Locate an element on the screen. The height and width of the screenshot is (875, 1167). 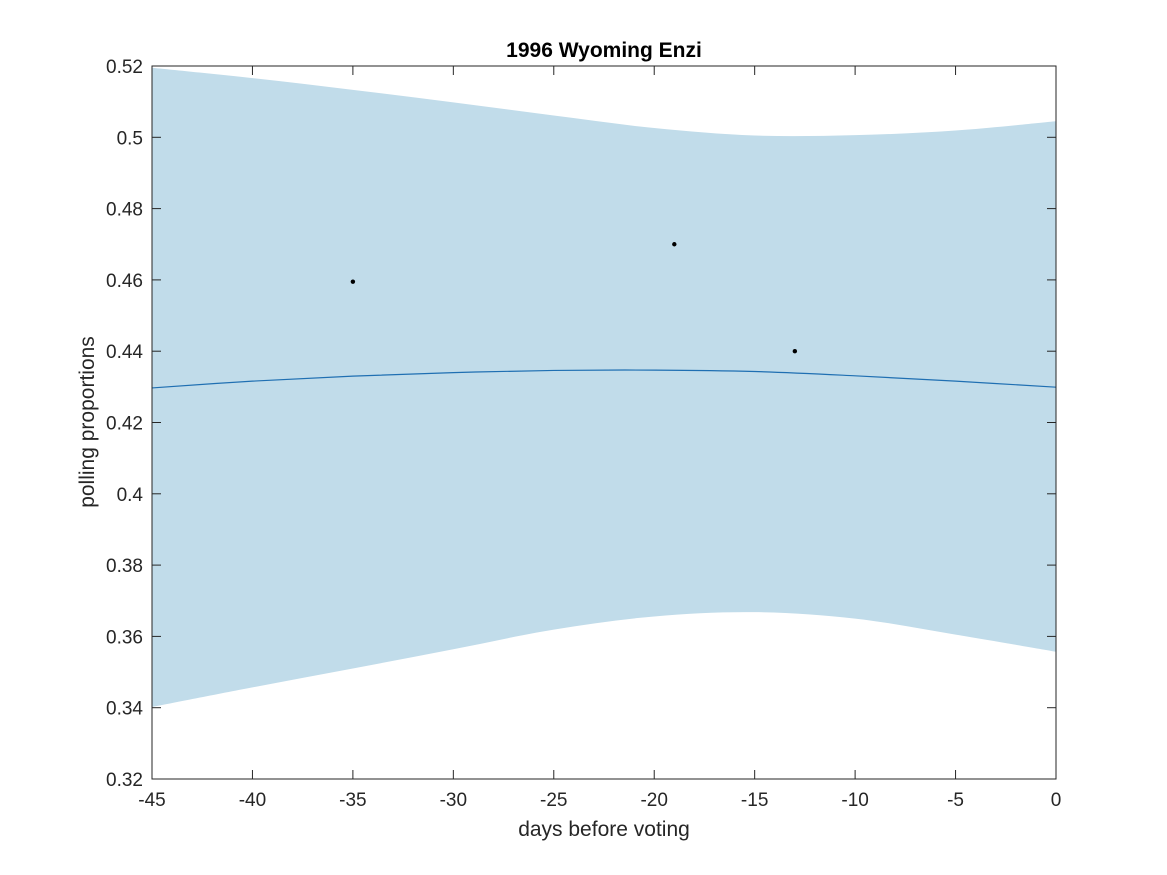
y-tick-label: 0.52 is located at coordinates (124, 67).